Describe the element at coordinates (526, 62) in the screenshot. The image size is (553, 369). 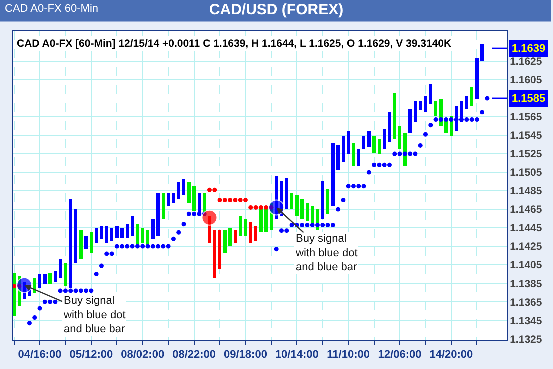
I see `y-tick-label: 1.1625` at that location.